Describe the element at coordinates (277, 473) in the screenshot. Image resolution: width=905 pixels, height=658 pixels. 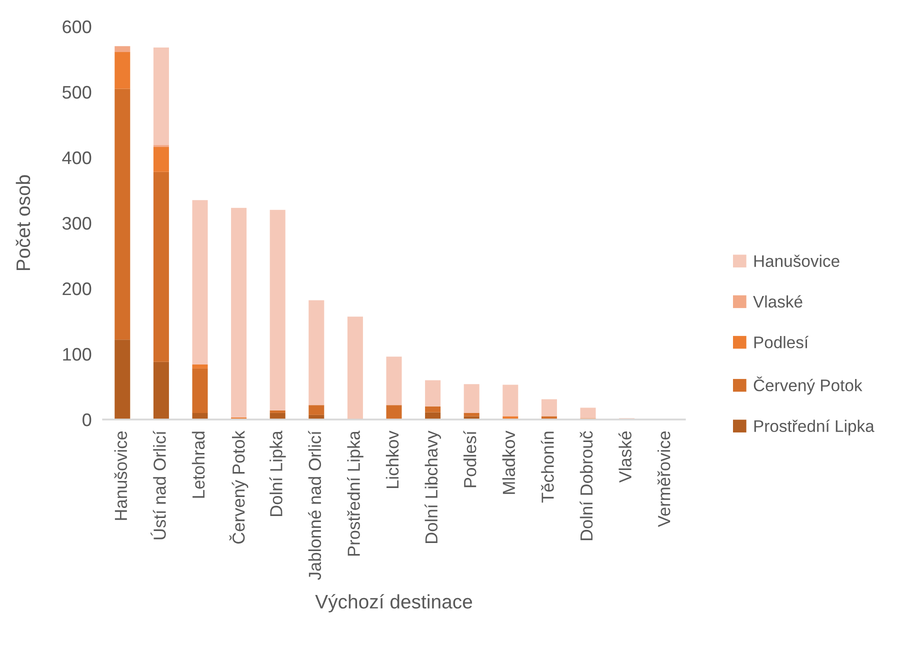
I see `x-tick-label: Dolní Lipka` at that location.